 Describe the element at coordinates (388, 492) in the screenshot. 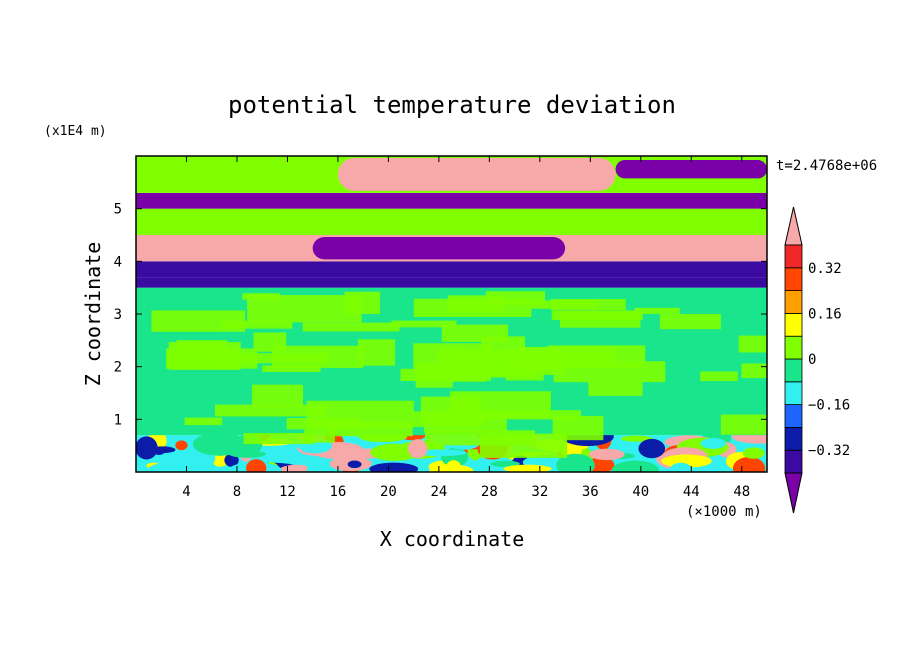

I see `x-tick-label: 20` at that location.